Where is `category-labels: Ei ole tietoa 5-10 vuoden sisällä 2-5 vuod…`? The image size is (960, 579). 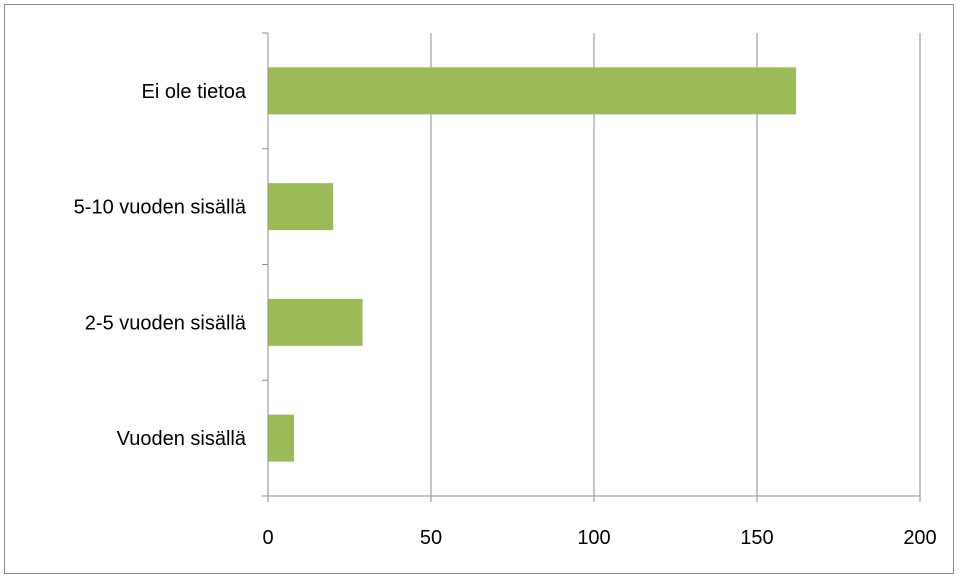 category-labels: Ei ole tietoa 5-10 vuoden sisällä 2-5 vuod… is located at coordinates (160, 265).